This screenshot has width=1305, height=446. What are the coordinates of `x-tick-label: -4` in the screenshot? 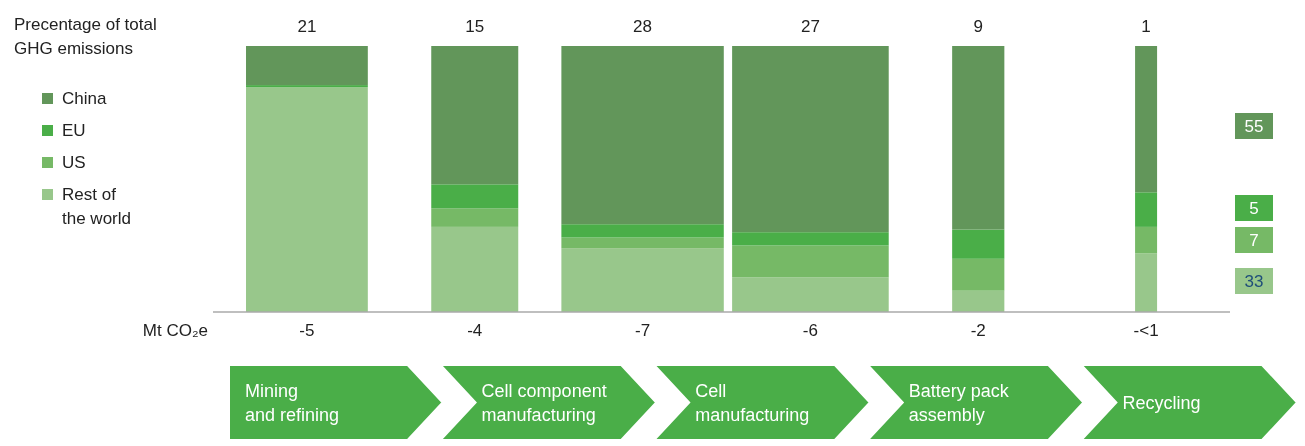 It's located at (475, 330).